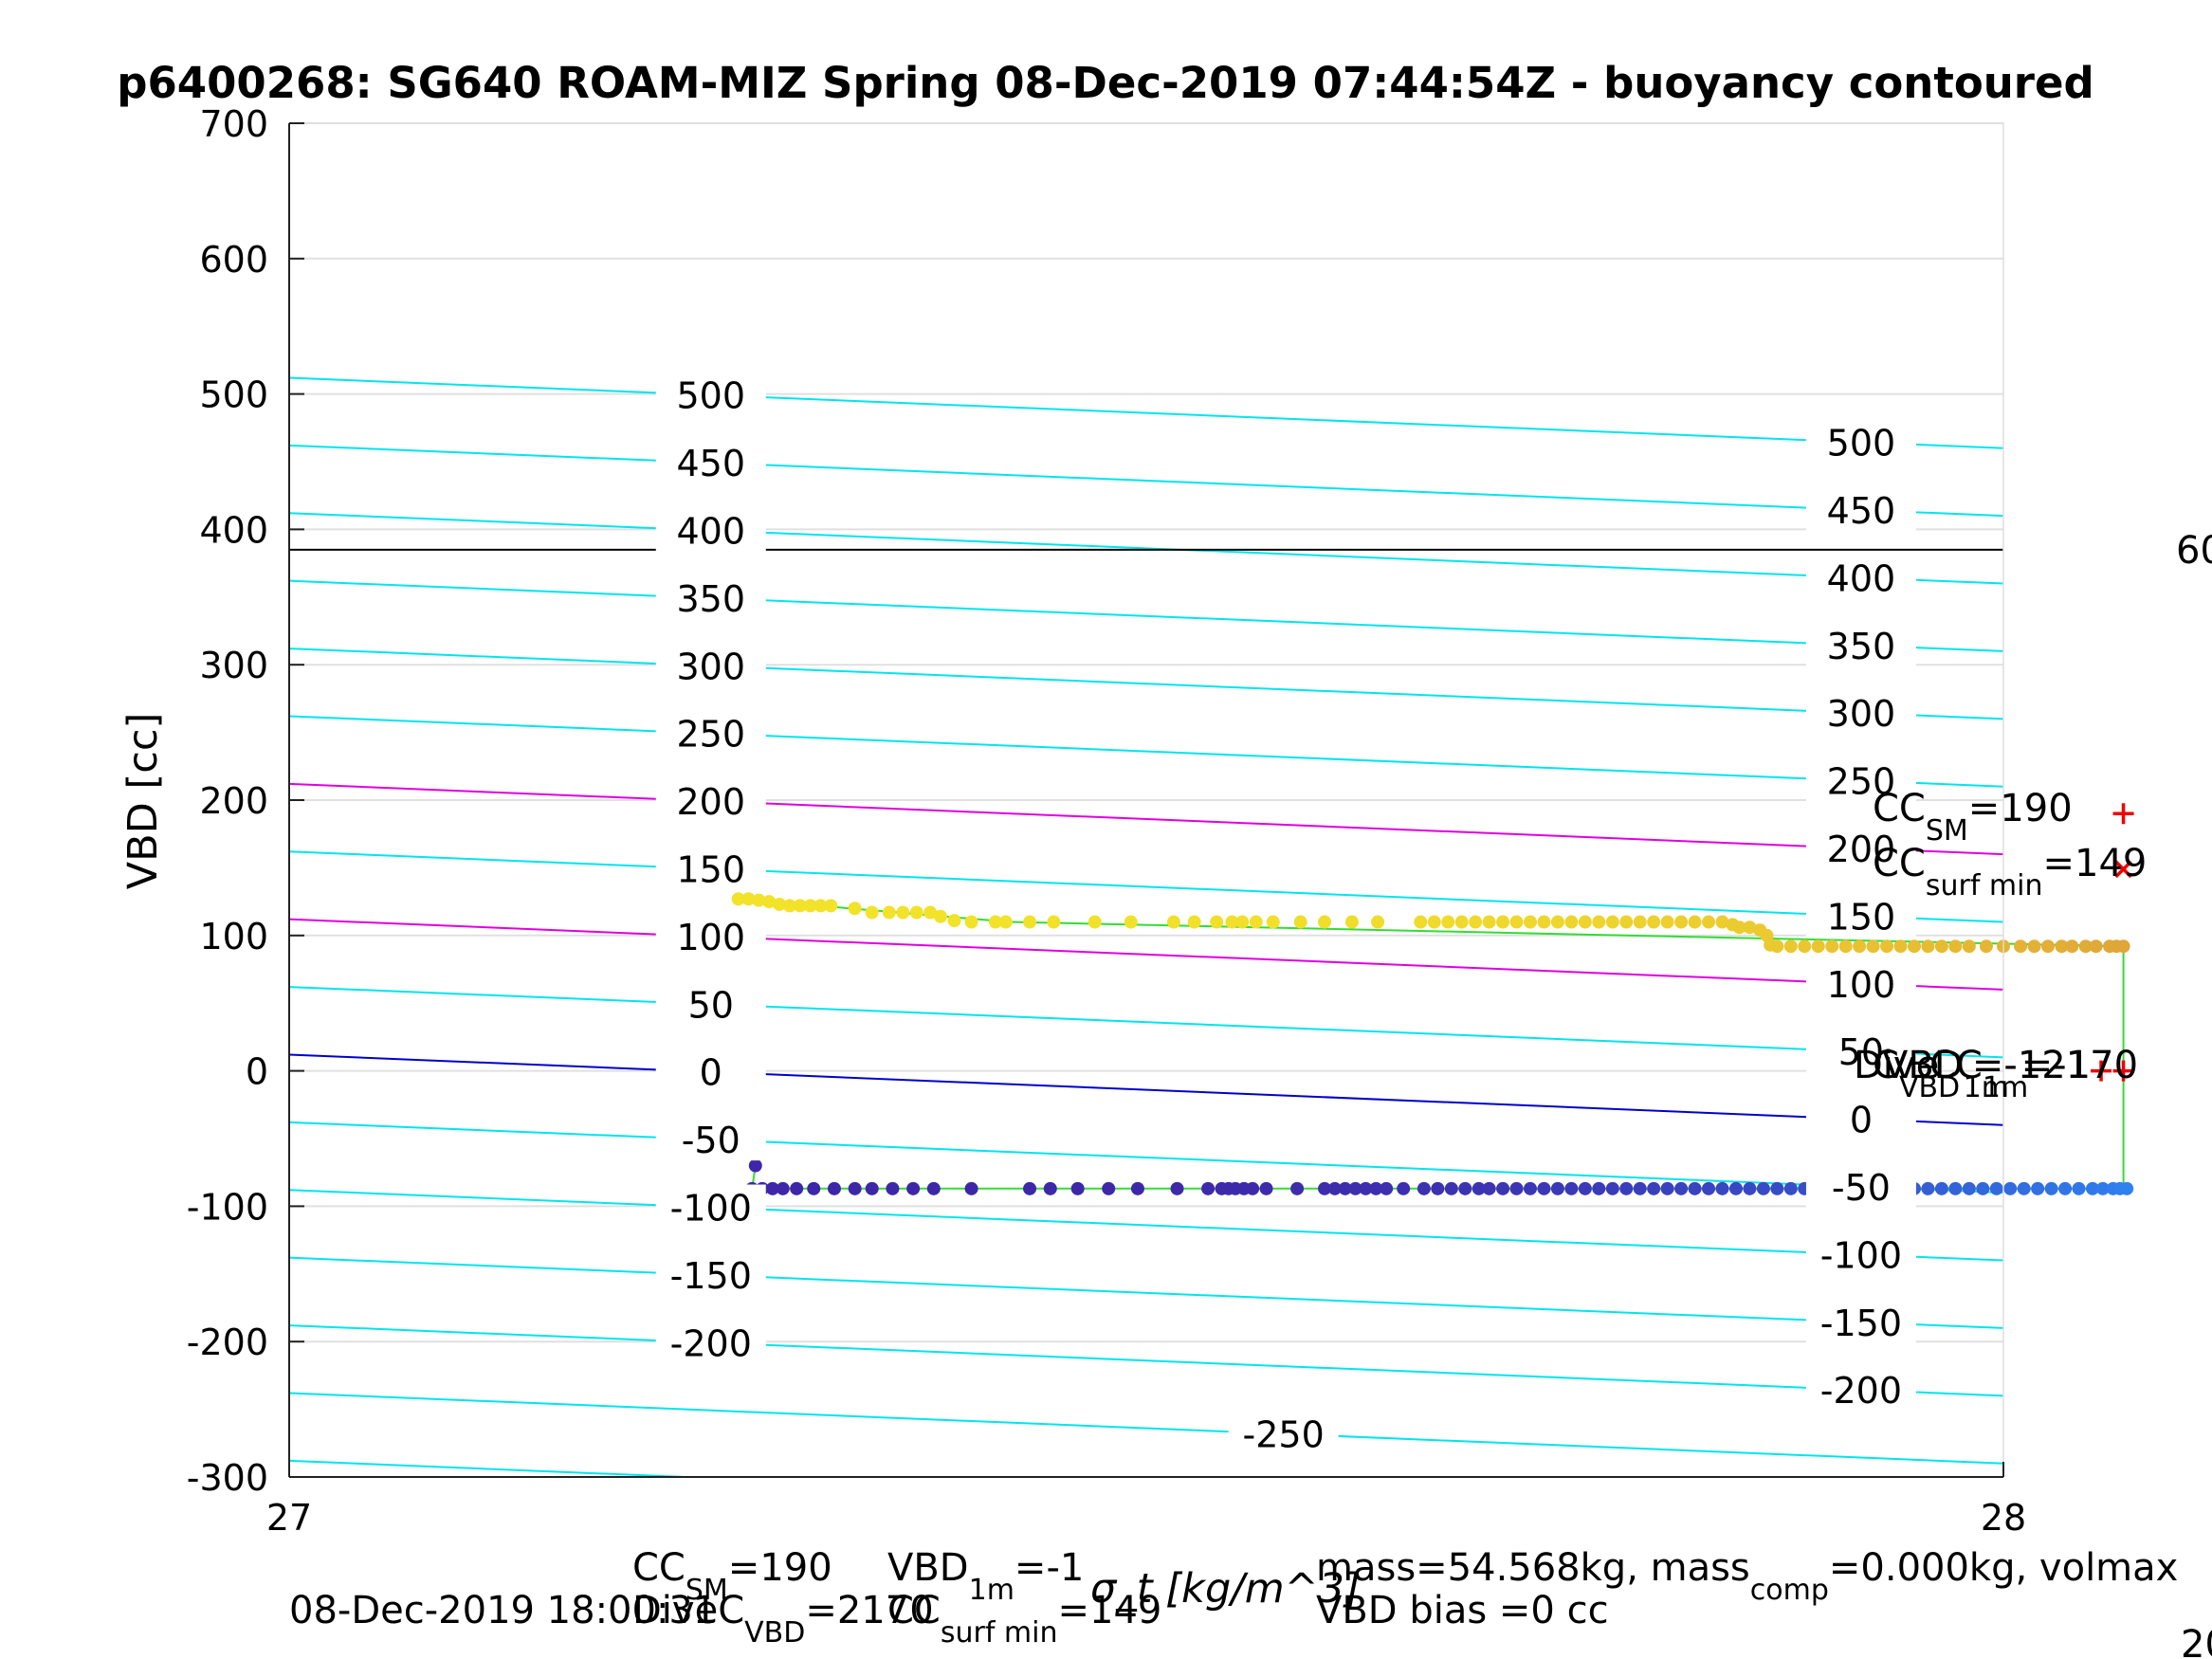  I want to click on svg-text: CCSM=190, so click(1973, 817).